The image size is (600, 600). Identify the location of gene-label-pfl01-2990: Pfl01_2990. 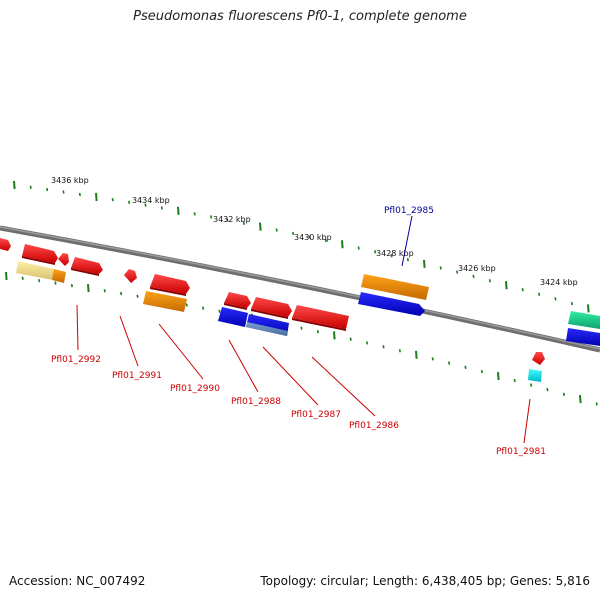
(195, 389).